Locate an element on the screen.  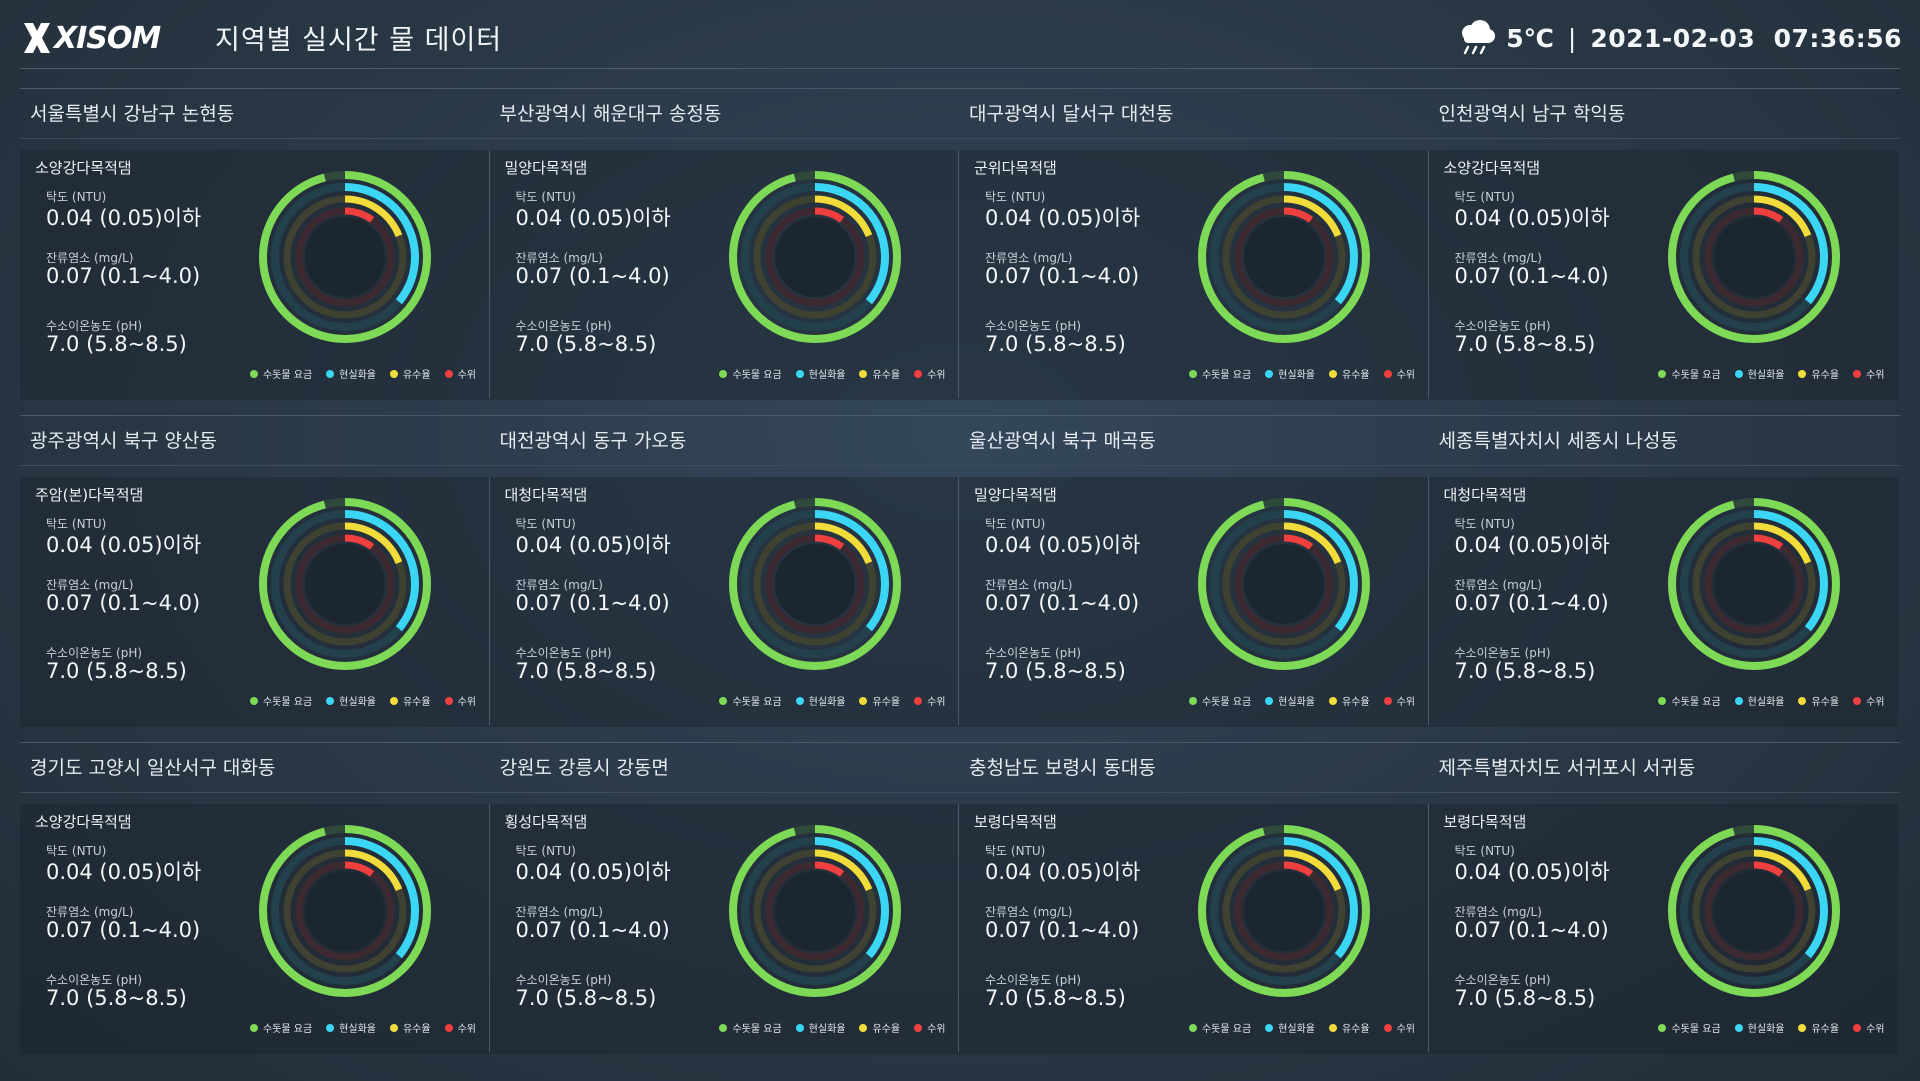
ring-center is located at coordinates (814, 911).